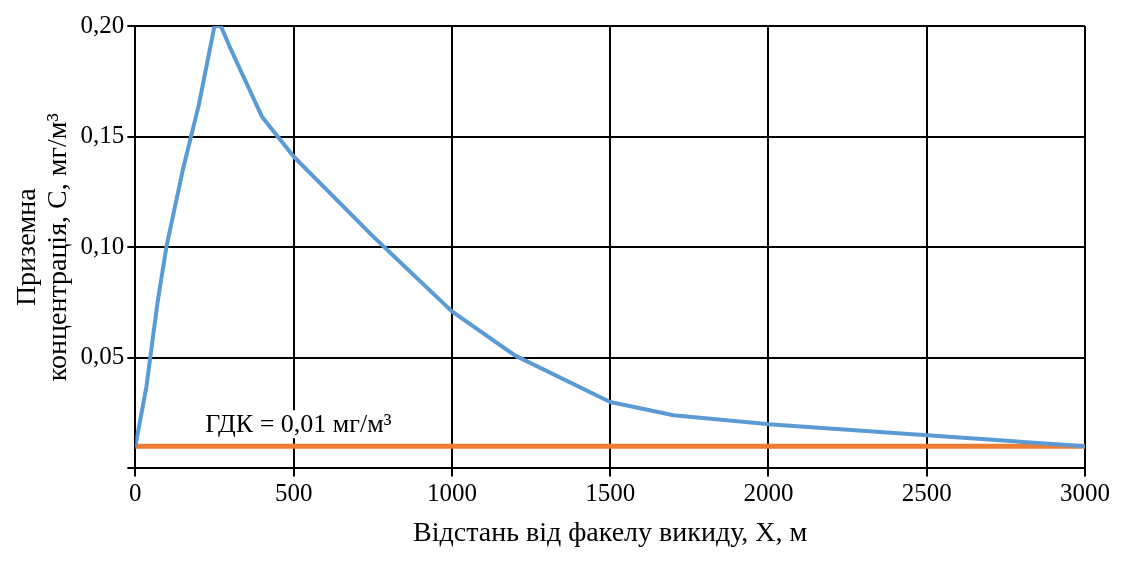 This screenshot has width=1123, height=562. I want to click on ref-line-label: ГДК = 0,01 мг/м³, so click(298, 424).